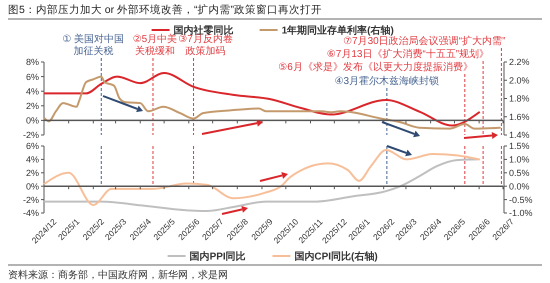  What do you see at coordinates (519, 80) in the screenshot?
I see `y2-tick-label: 2.0%` at bounding box center [519, 80].